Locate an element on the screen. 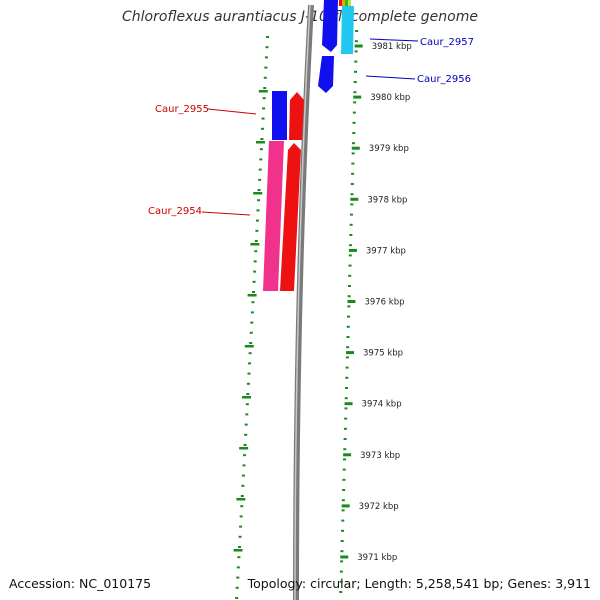 The width and height of the screenshot is (600, 600). genome-backbone-highlight is located at coordinates (302, 302).